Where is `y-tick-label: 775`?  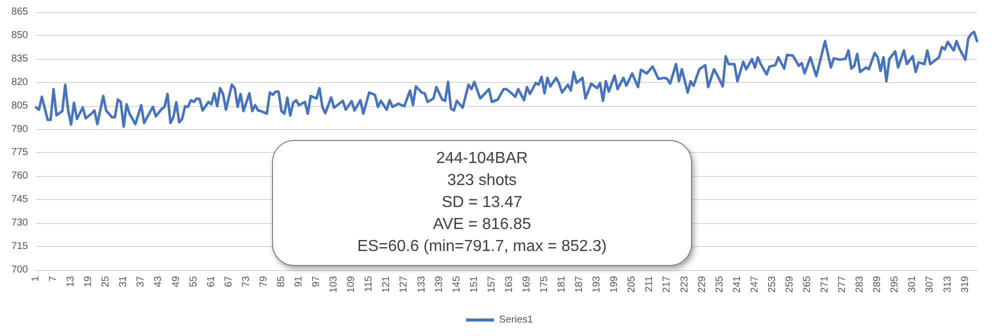
y-tick-label: 775 is located at coordinates (19, 152).